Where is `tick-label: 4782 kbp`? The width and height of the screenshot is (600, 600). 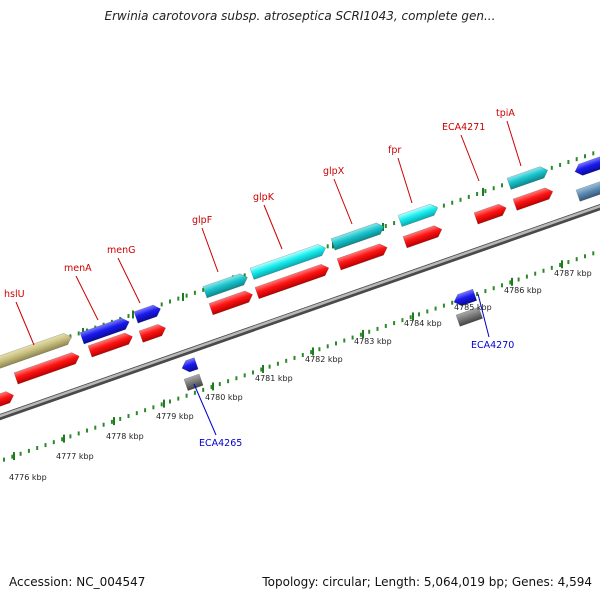 tick-label: 4782 kbp is located at coordinates (324, 359).